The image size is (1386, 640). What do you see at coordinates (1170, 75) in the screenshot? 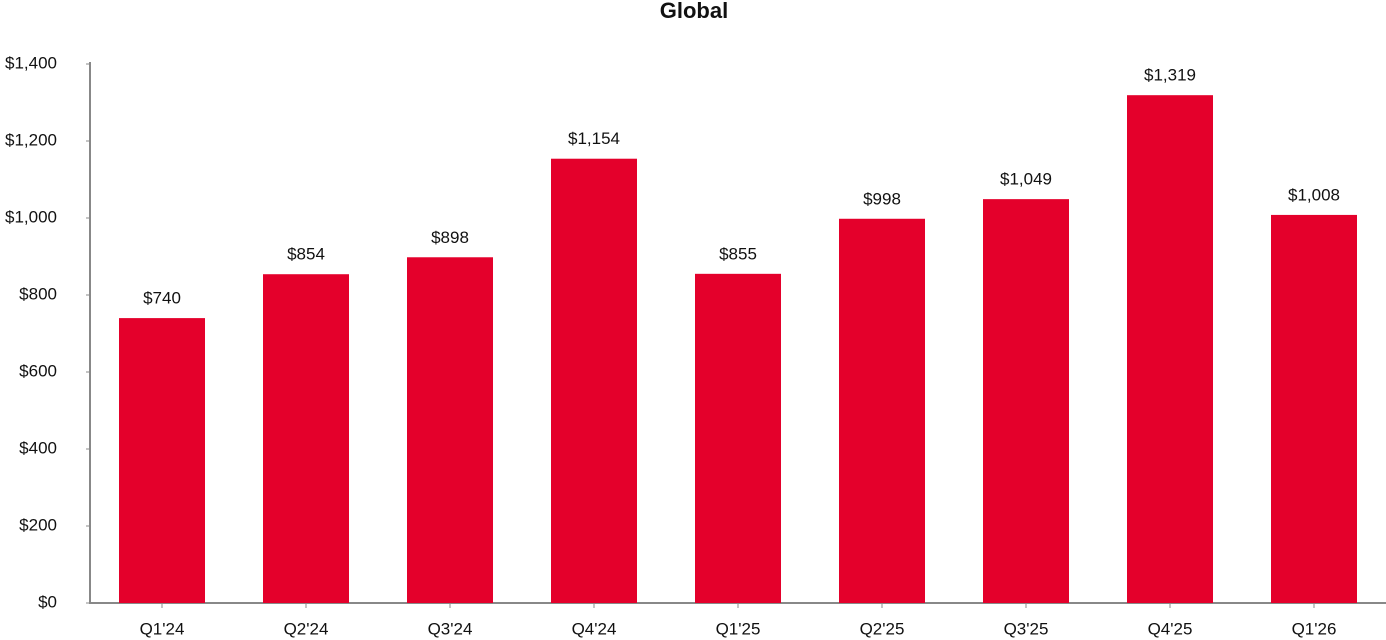
I see `value-label: $1,319` at bounding box center [1170, 75].